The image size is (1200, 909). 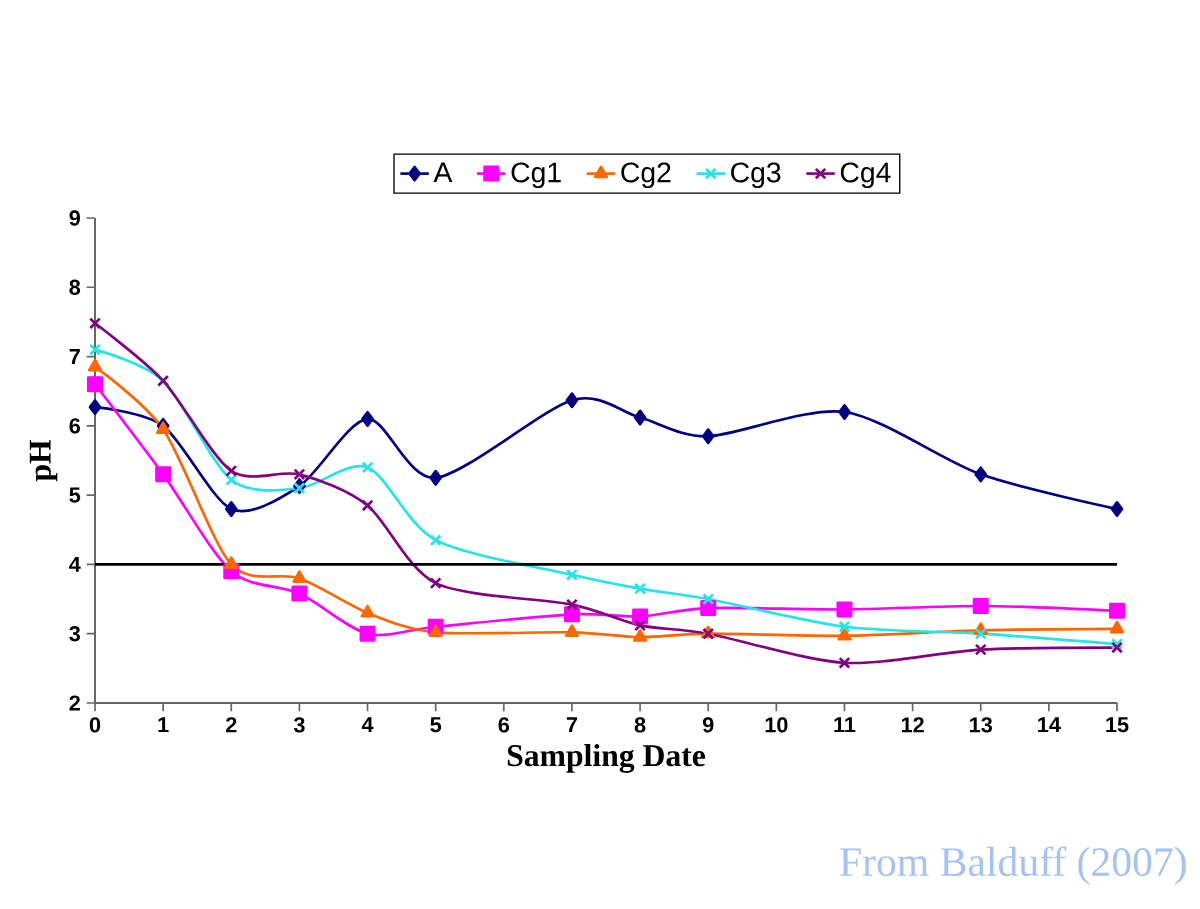 What do you see at coordinates (606, 758) in the screenshot?
I see `x-axis-title: Sampling Date` at bounding box center [606, 758].